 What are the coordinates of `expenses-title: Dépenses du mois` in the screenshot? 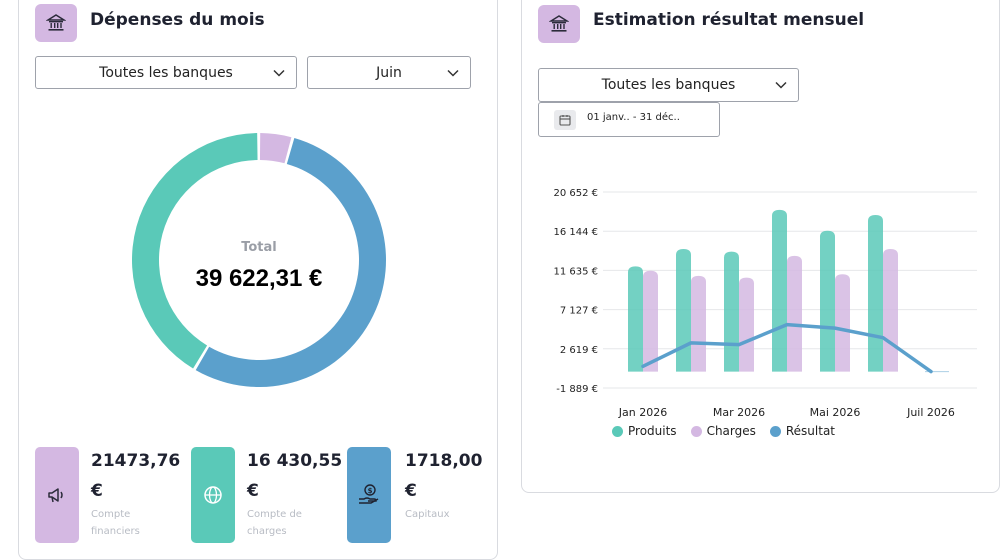 It's located at (177, 20).